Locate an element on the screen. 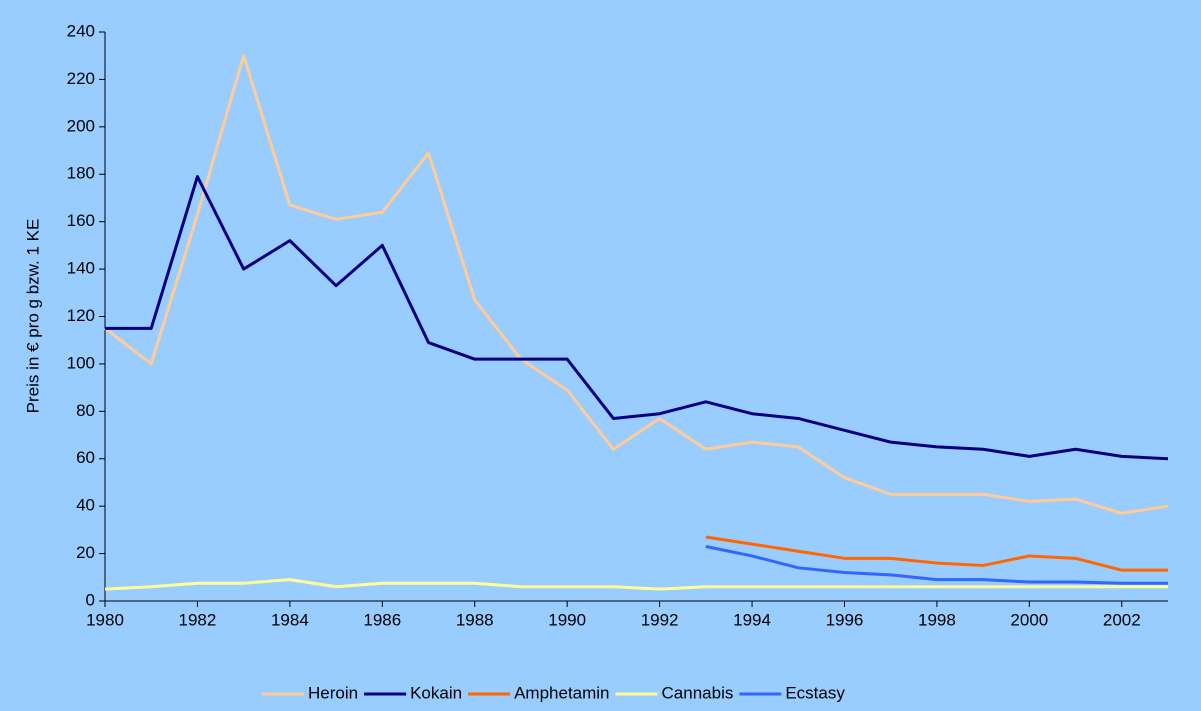 The width and height of the screenshot is (1201, 711). y-axis-label: Preis in € pro g bzw. 1 KE is located at coordinates (32, 316).